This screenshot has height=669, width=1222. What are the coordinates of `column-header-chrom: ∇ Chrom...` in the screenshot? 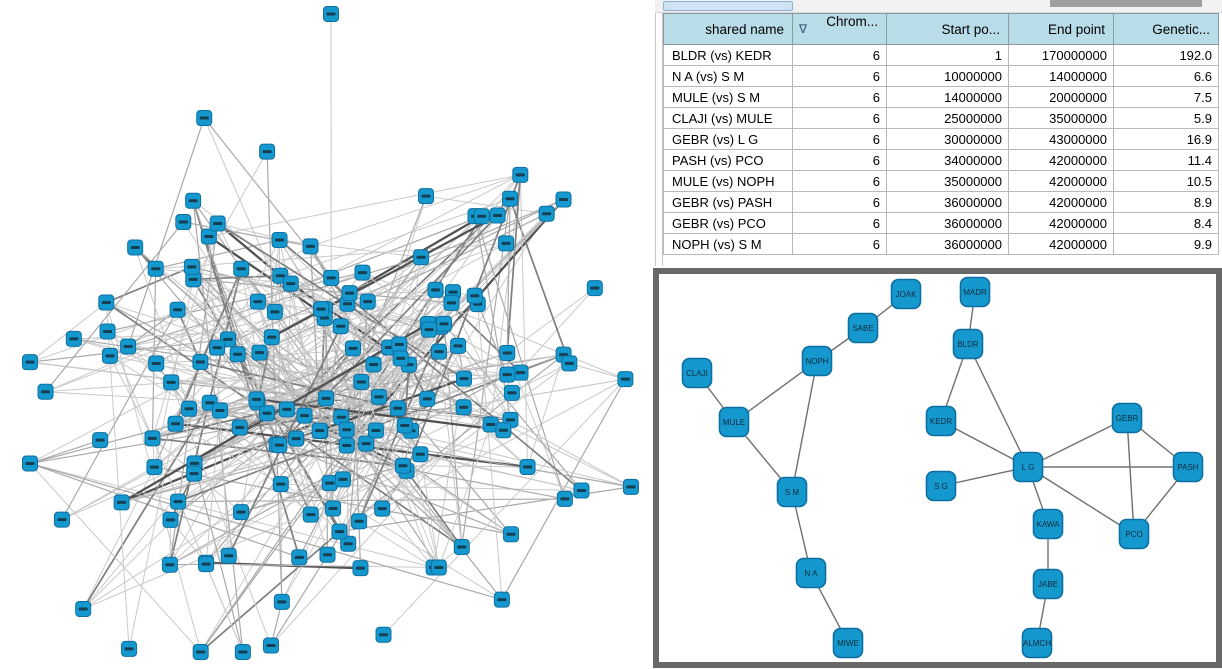 It's located at (839, 29).